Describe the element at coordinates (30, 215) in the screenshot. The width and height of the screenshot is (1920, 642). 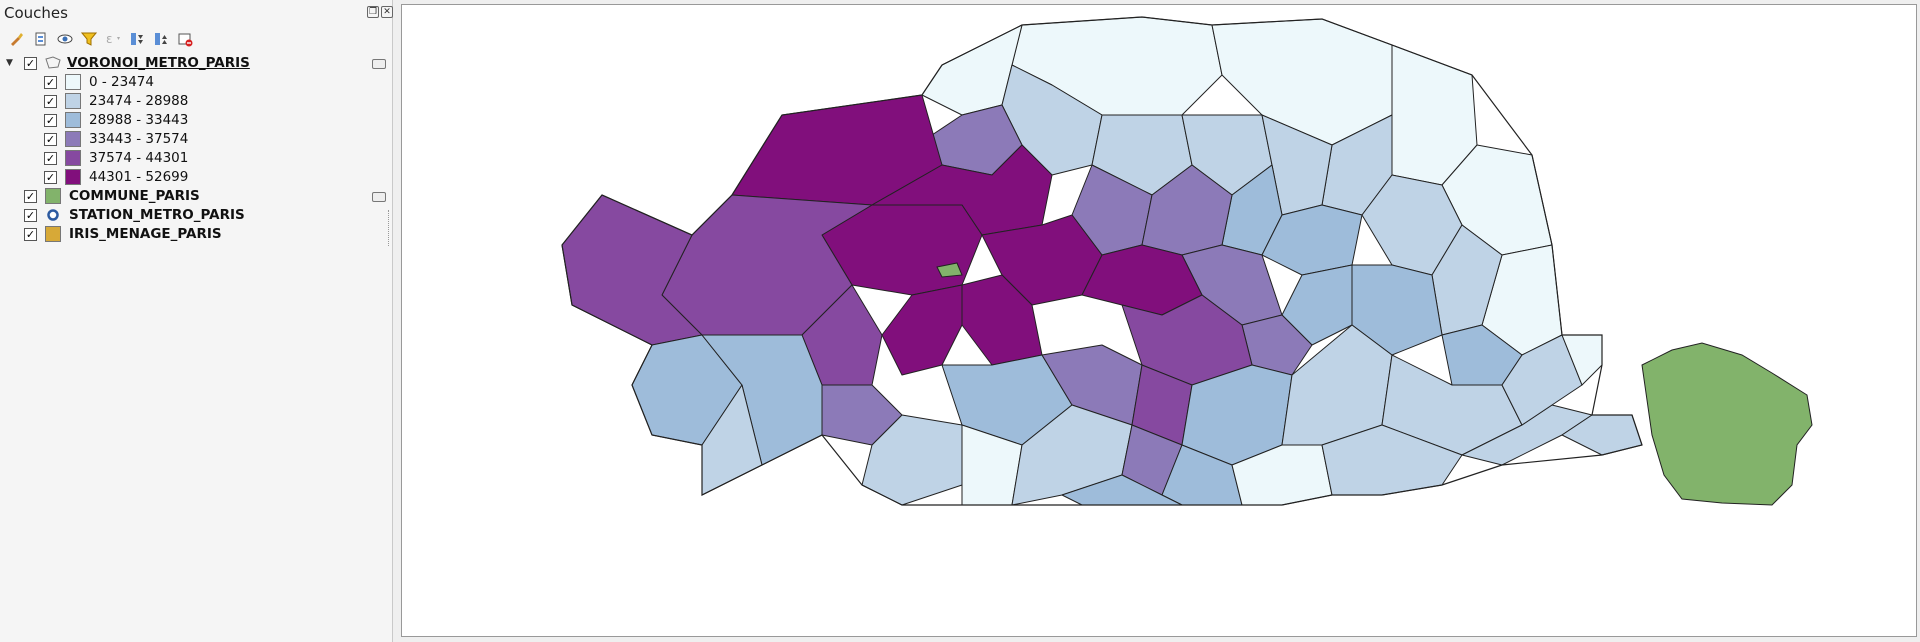
I see `layer-station-checkbox: ✓` at that location.